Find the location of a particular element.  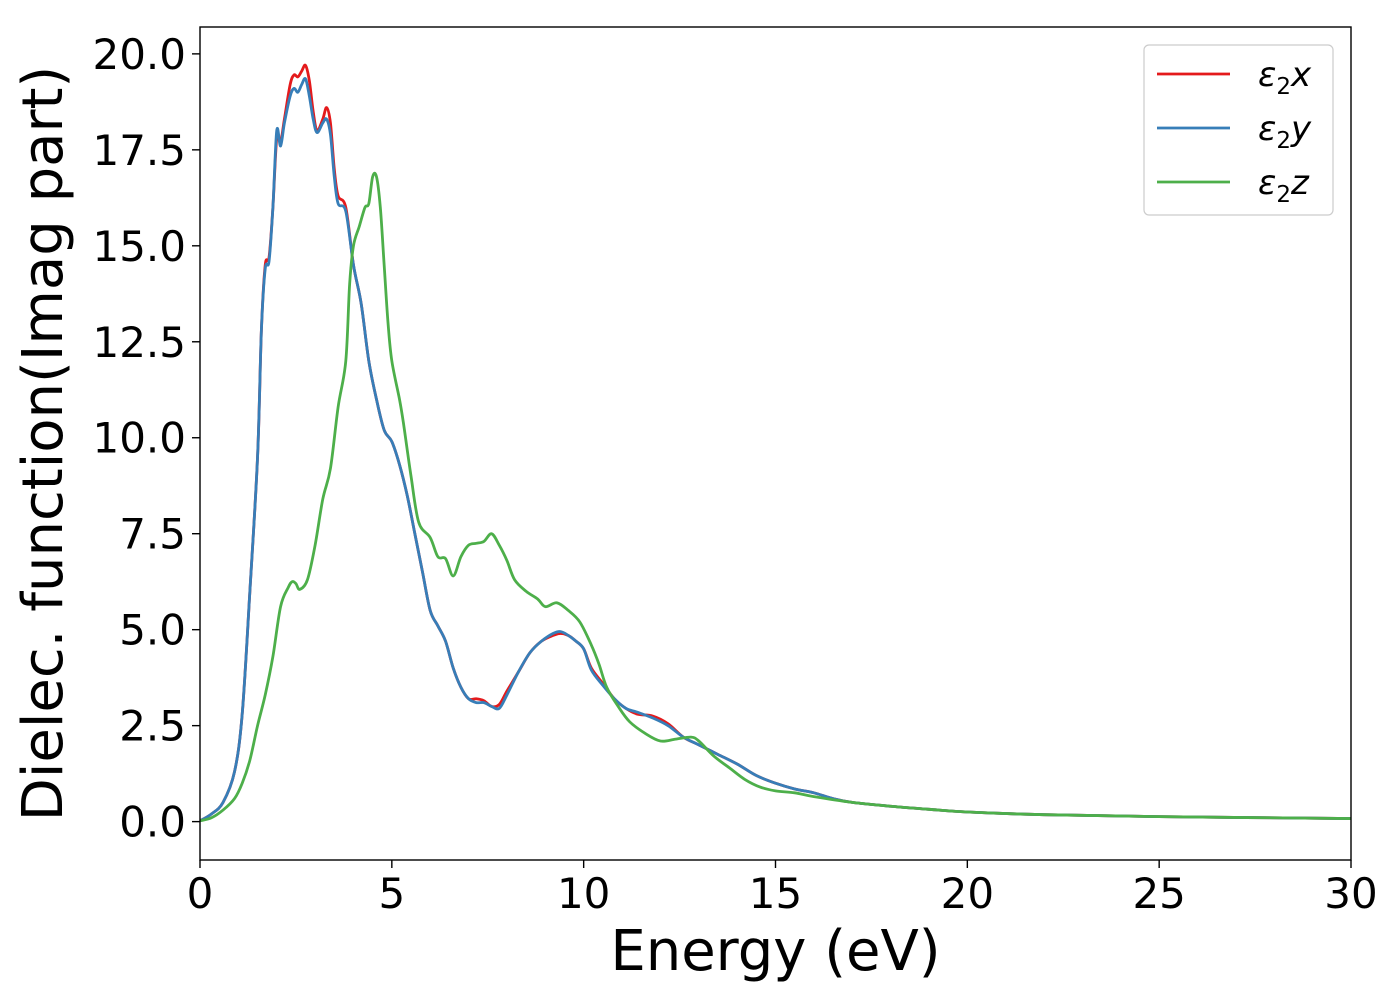

x-axis-ticks: 0 5 10 15 20 25 30 is located at coordinates (782, 889).